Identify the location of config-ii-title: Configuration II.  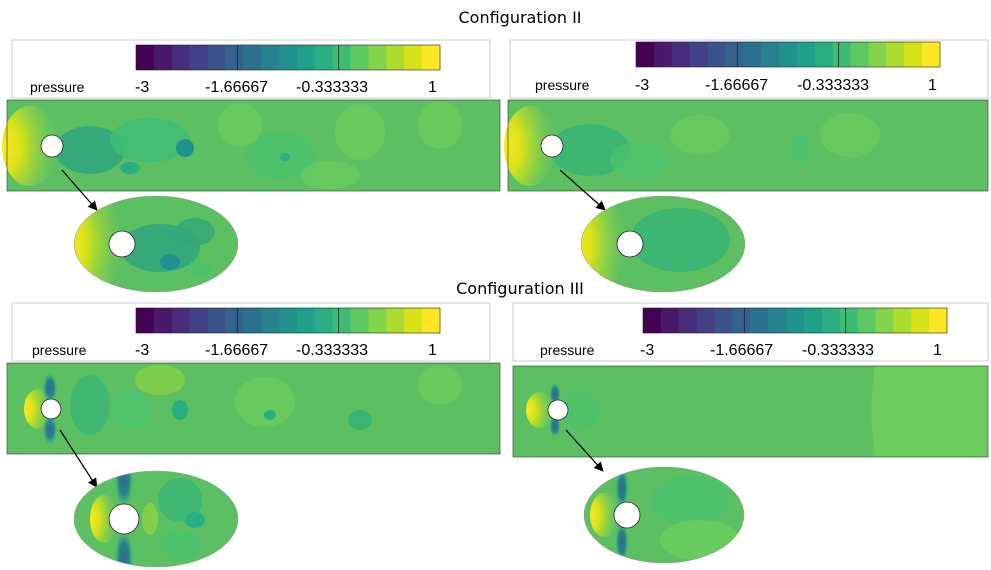
(519, 17).